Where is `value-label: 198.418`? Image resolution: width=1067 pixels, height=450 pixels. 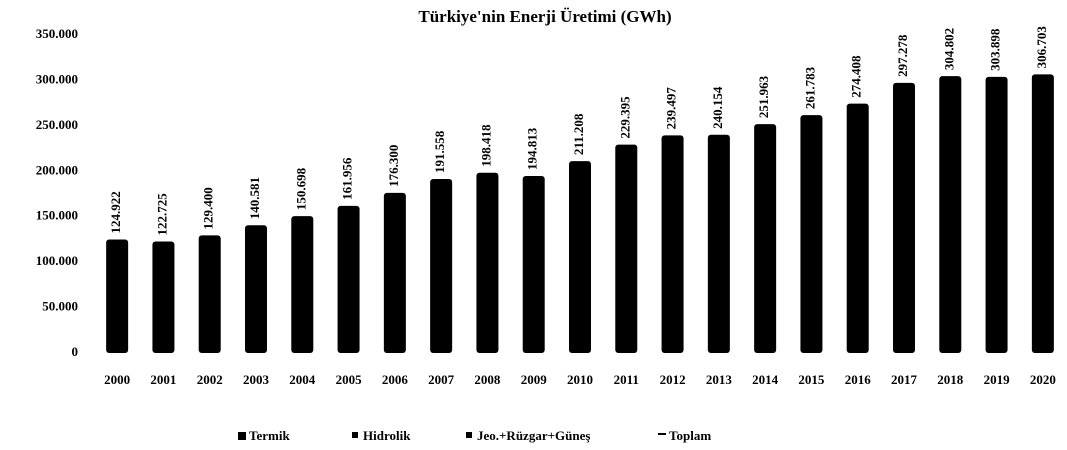
value-label: 198.418 is located at coordinates (485, 145).